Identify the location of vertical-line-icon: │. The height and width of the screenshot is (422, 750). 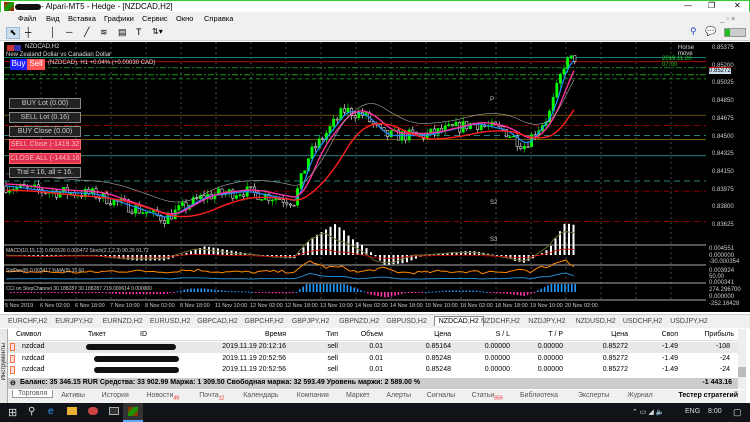
(53, 32).